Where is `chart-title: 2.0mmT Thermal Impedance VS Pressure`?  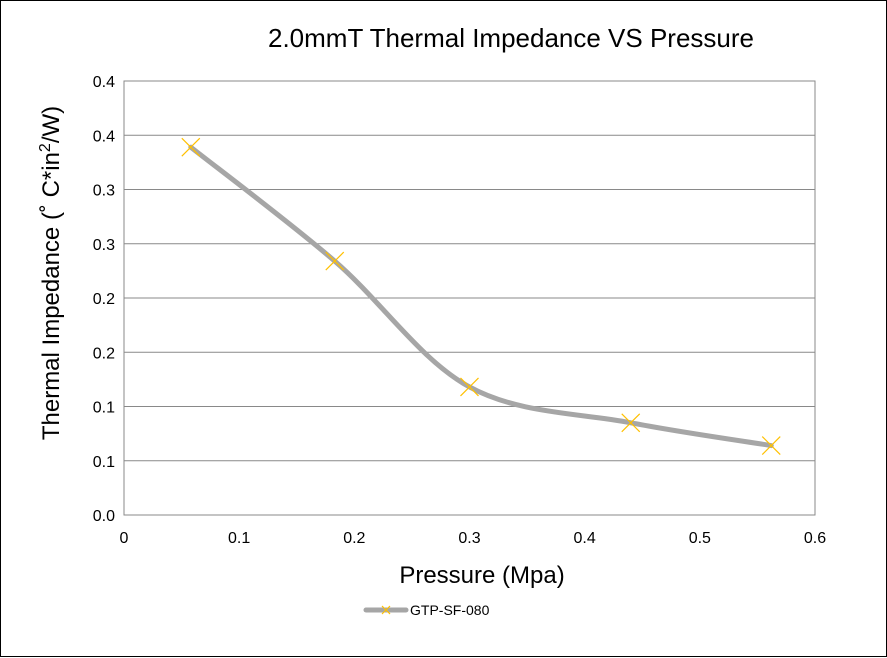
chart-title: 2.0mmT Thermal Impedance VS Pressure is located at coordinates (511, 38).